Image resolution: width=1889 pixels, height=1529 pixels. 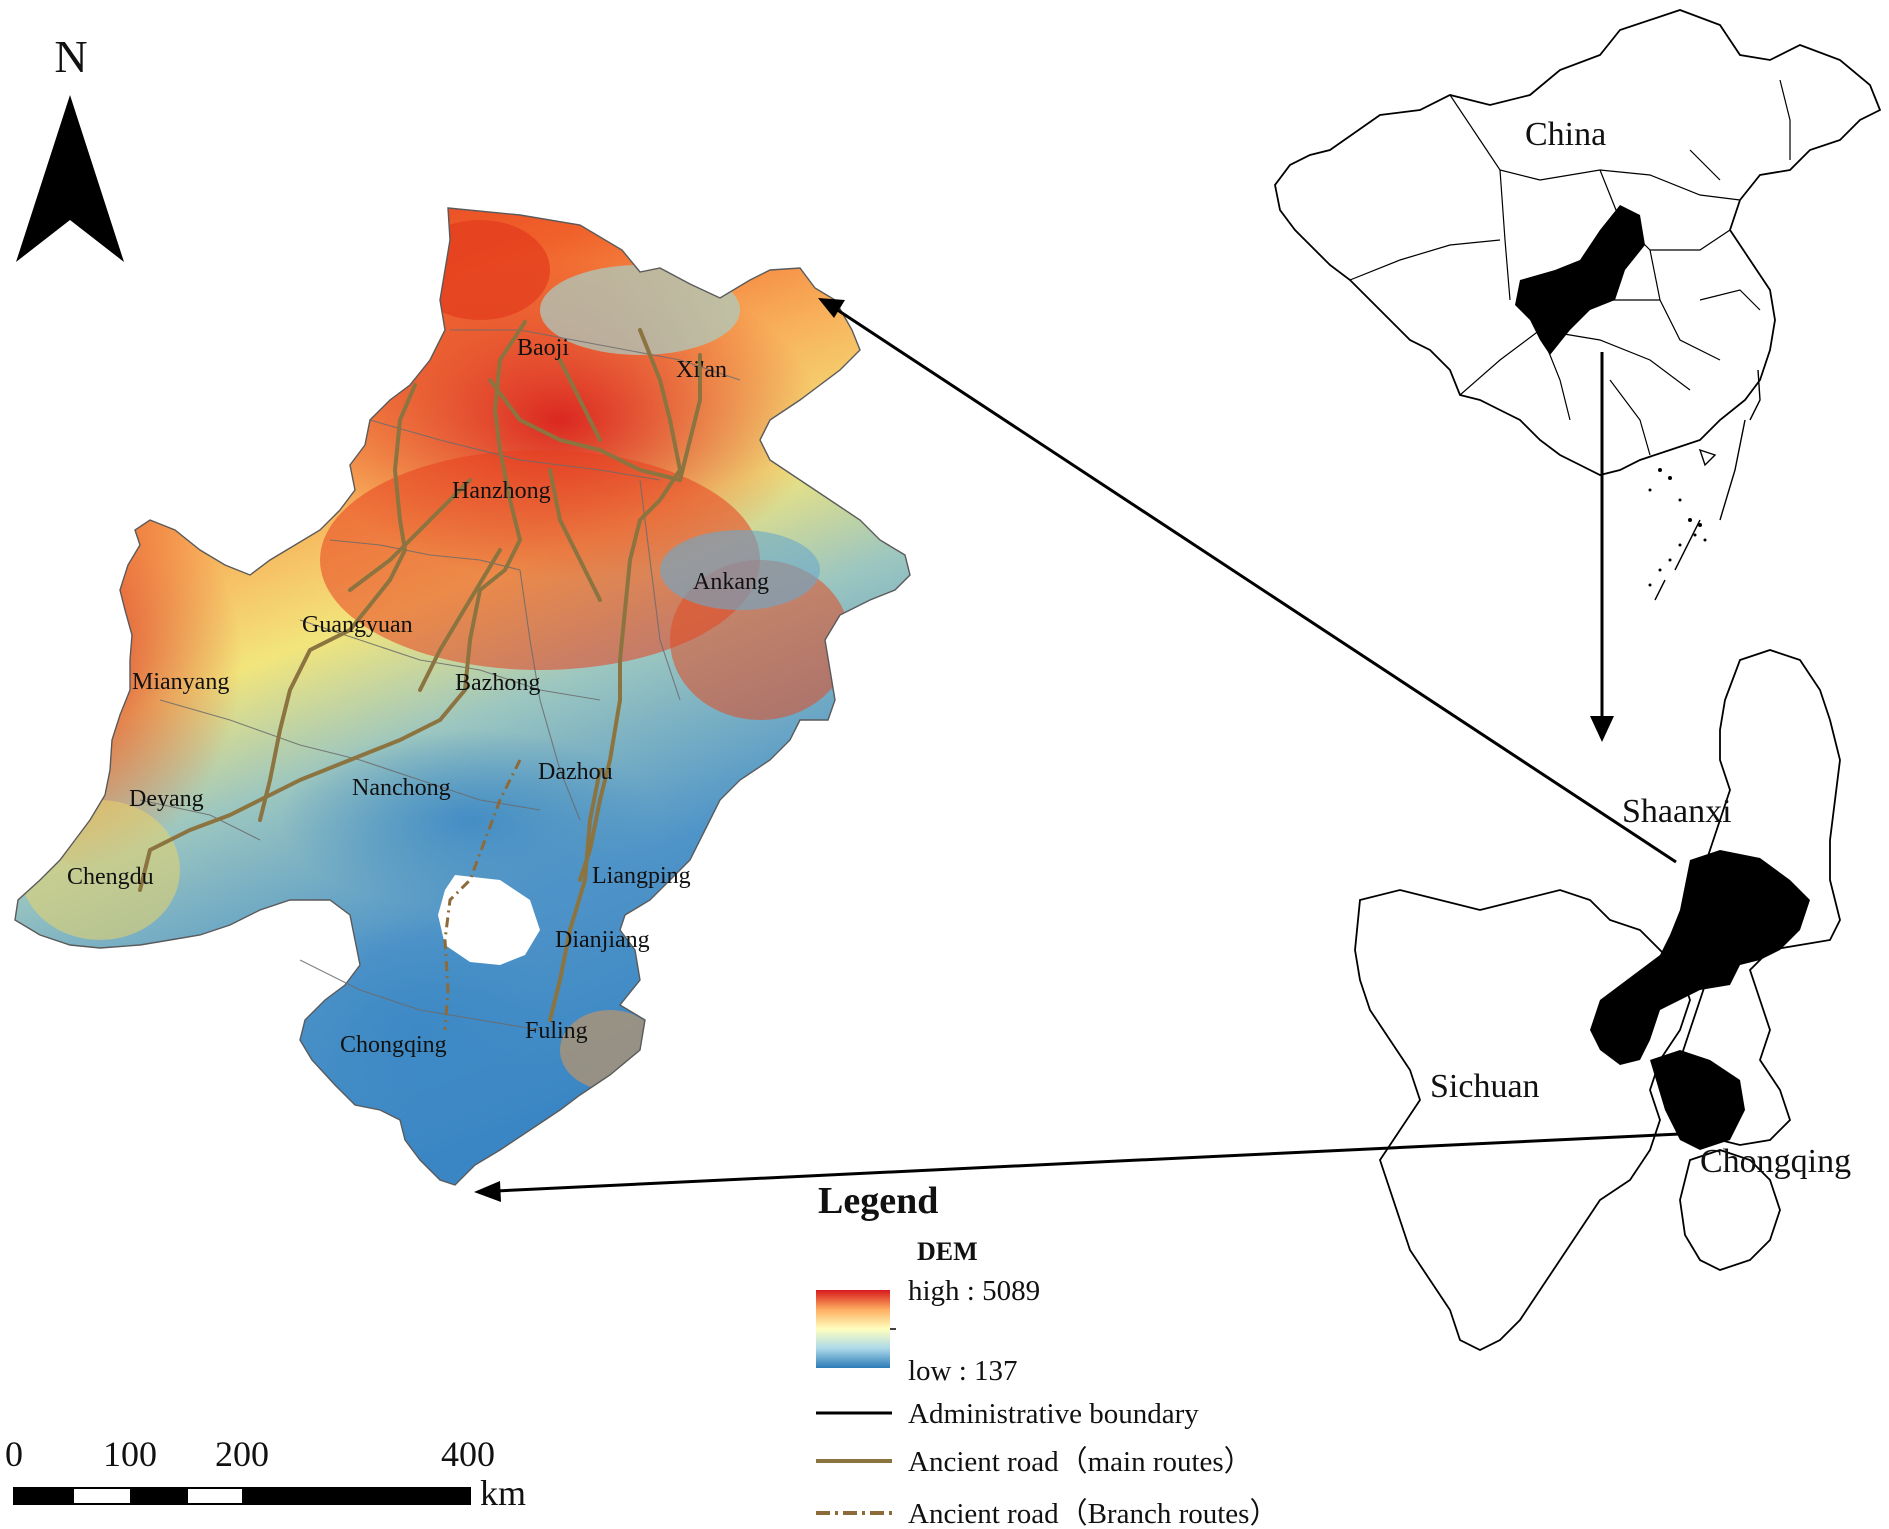 I want to click on city-label: Hanzhong, so click(x=501, y=491).